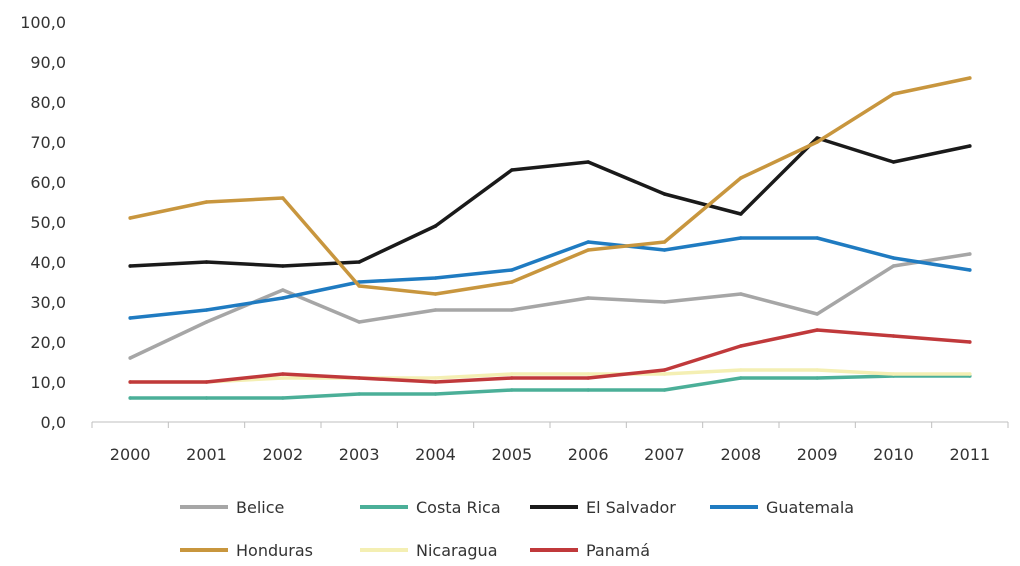 The height and width of the screenshot is (566, 1020). What do you see at coordinates (48, 62) in the screenshot?
I see `y-tick-label: 90,0` at bounding box center [48, 62].